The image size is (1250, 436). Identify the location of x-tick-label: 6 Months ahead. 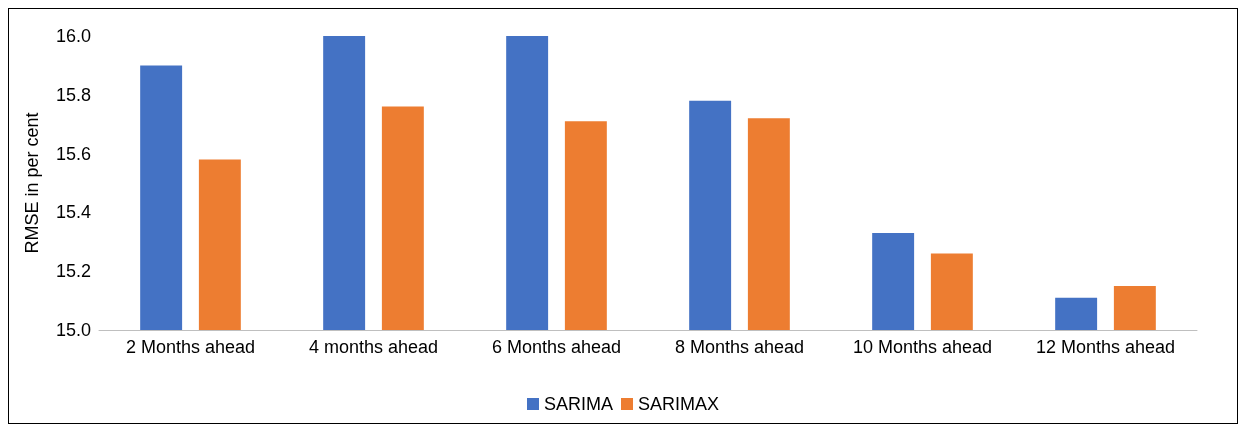
(556, 347).